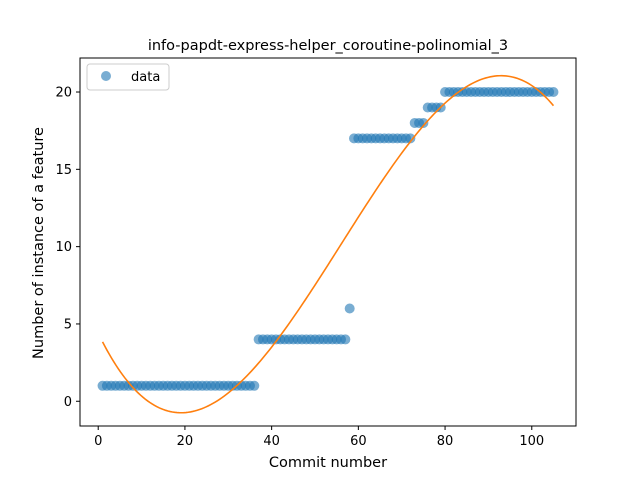  Describe the element at coordinates (68, 324) in the screenshot. I see `y-tick-label-5: 5` at that location.